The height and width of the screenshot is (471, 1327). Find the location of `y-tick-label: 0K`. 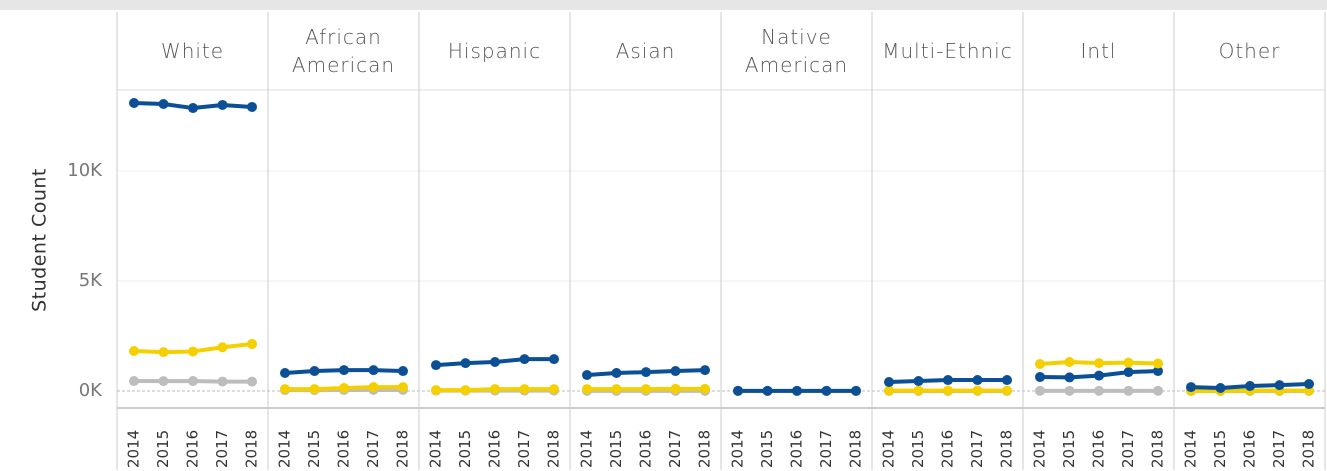

y-tick-label: 0K is located at coordinates (91, 390).